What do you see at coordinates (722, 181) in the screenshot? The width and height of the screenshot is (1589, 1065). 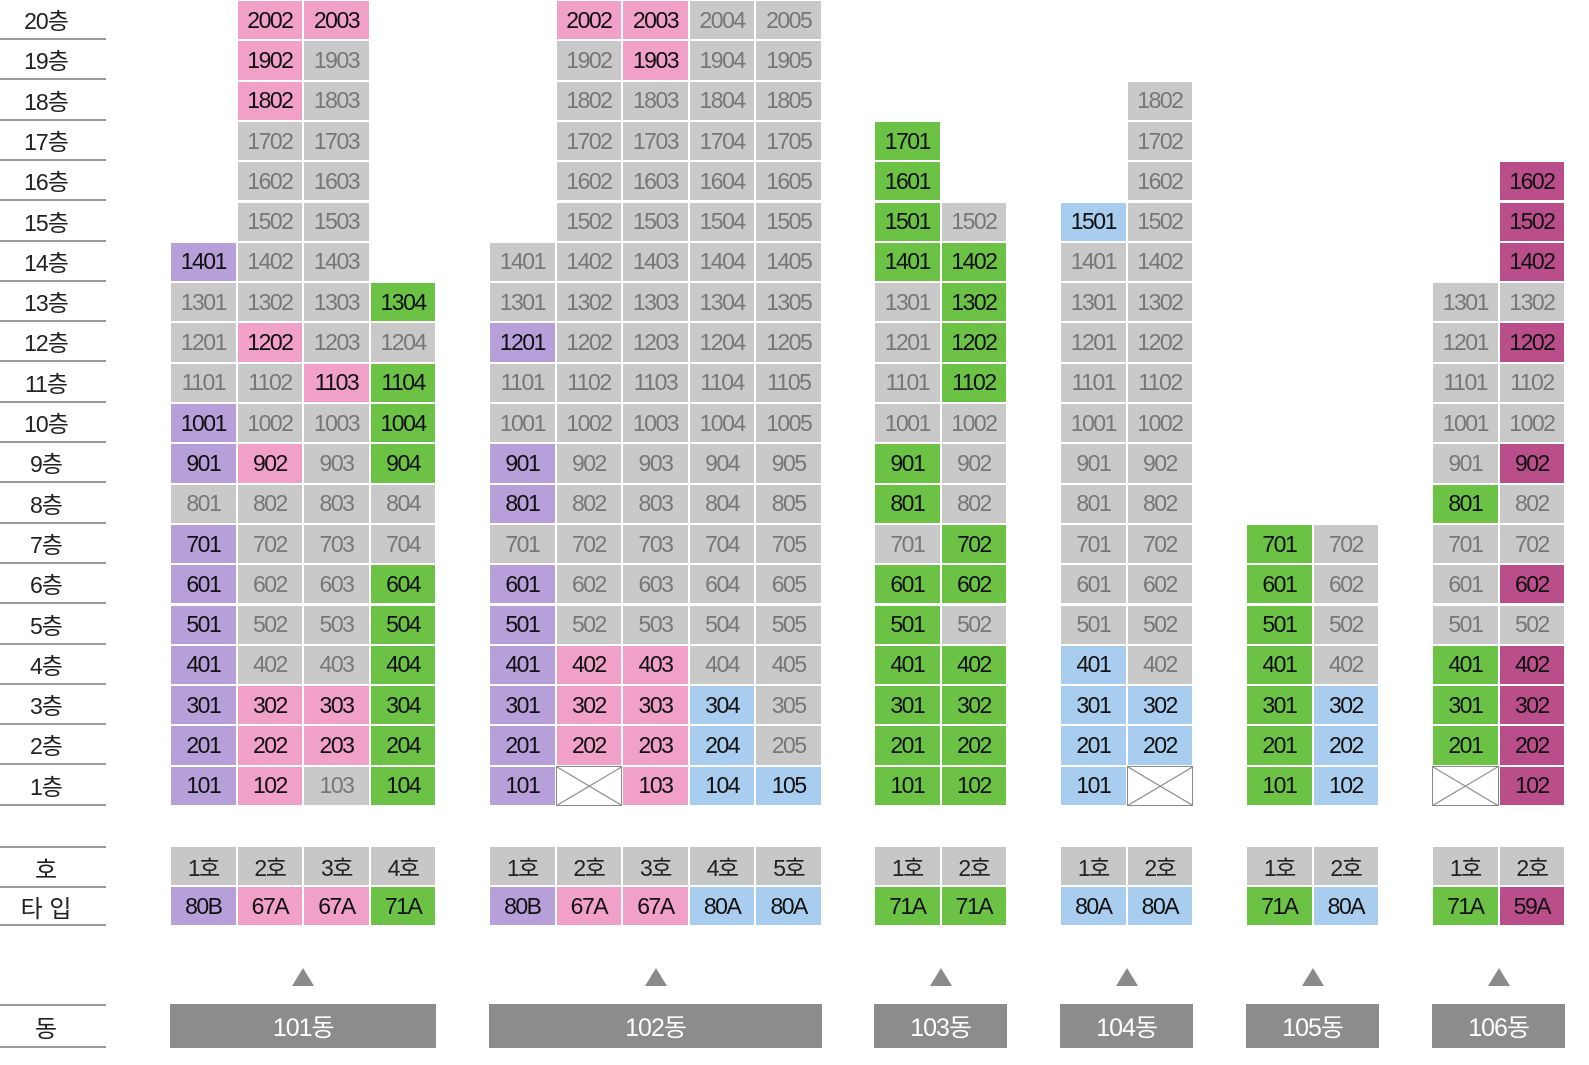 I see `sold-unit-cell: 1604` at bounding box center [722, 181].